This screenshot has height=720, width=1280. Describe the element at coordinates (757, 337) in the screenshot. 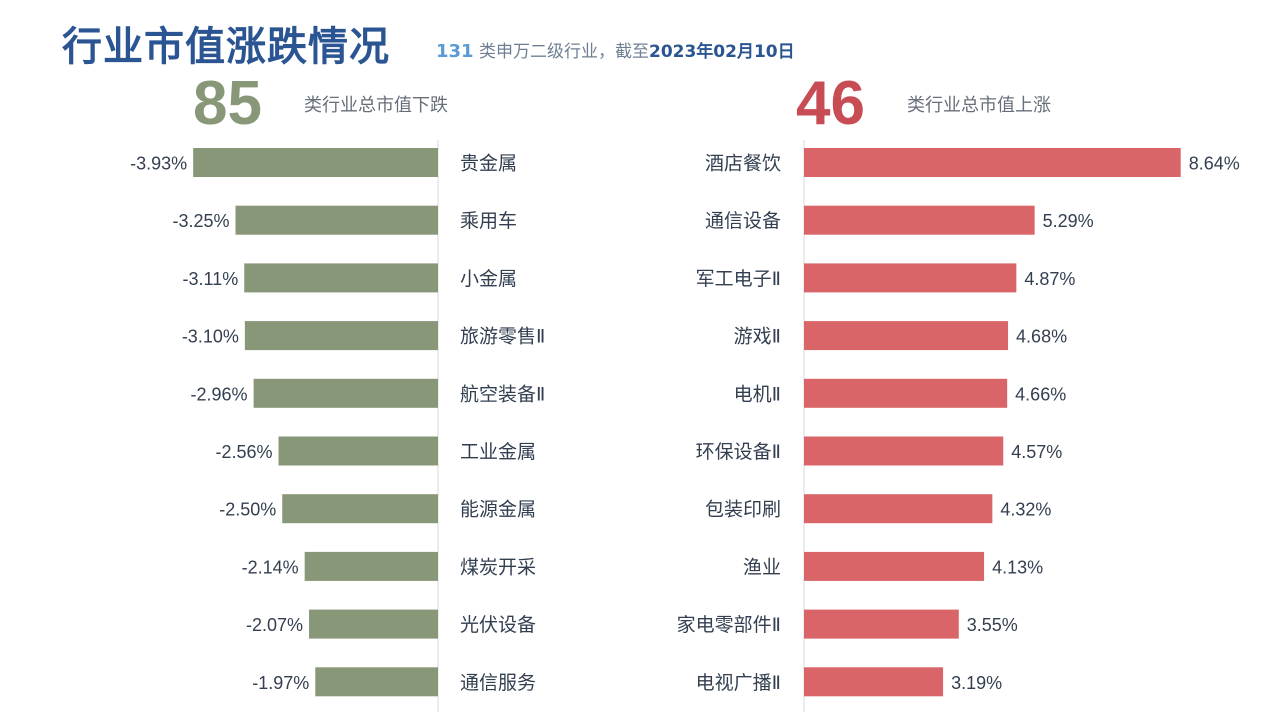

I see `up-category-label: 游戏Ⅱ` at that location.